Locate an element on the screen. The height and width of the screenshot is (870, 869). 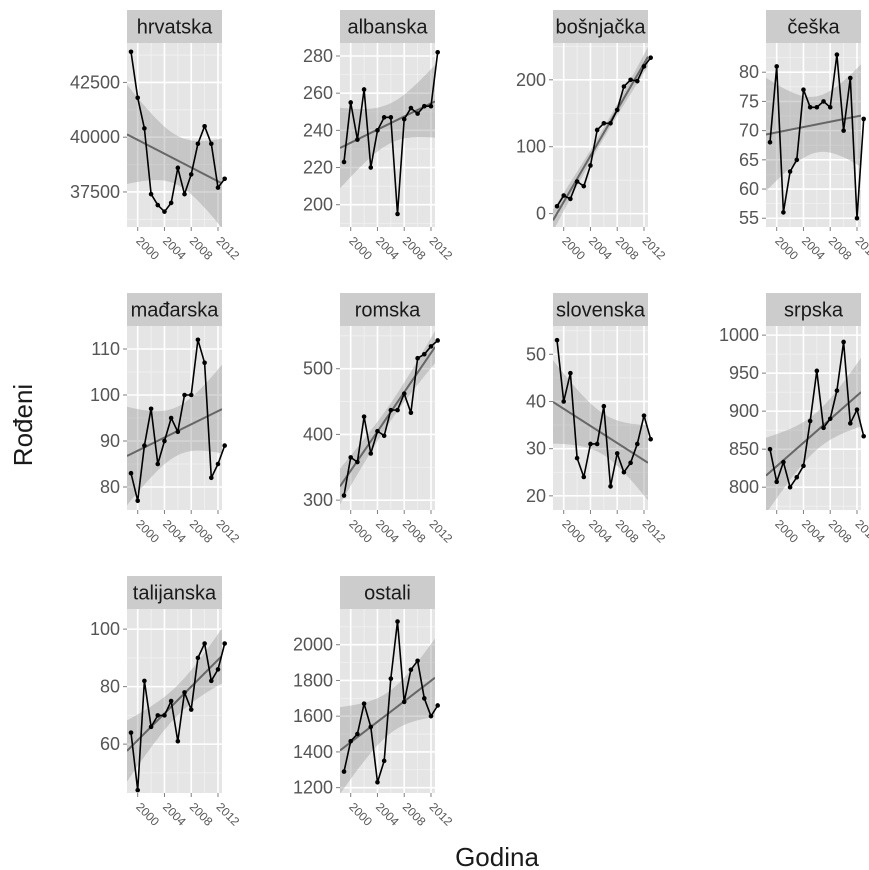
y-tick-label: 65 is located at coordinates (749, 160).